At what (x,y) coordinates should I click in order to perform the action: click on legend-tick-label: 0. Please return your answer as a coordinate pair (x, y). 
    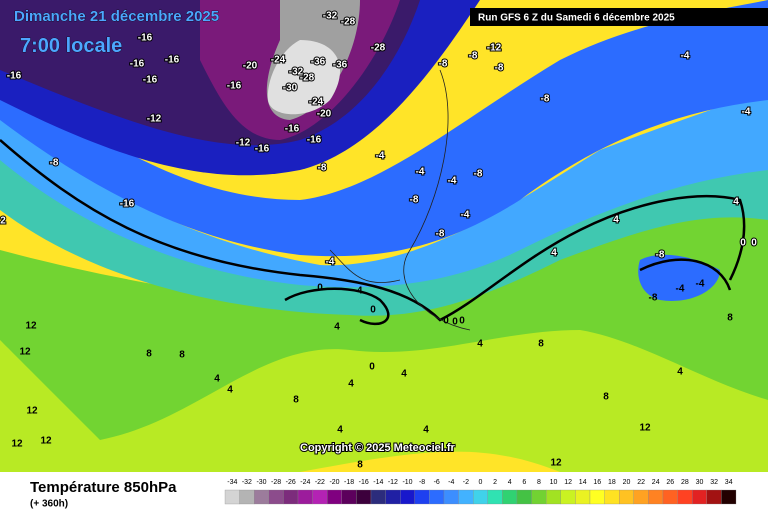
    Looking at the image, I should click on (481, 482).